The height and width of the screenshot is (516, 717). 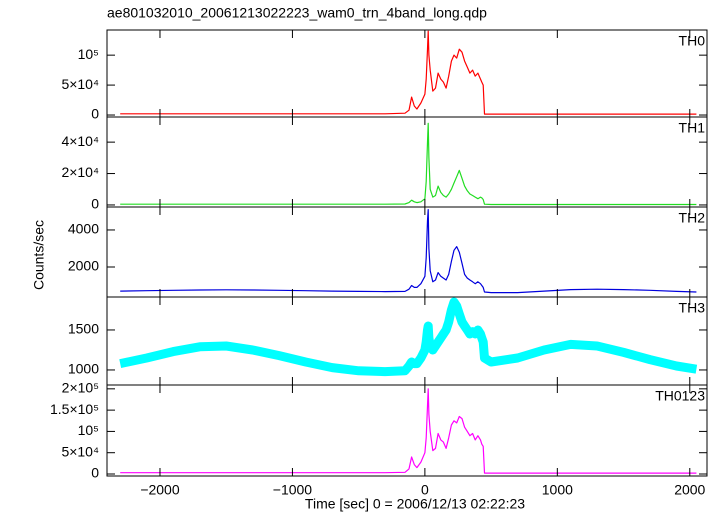 What do you see at coordinates (80, 388) in the screenshot?
I see `y-tick-label: 2×10⁵` at bounding box center [80, 388].